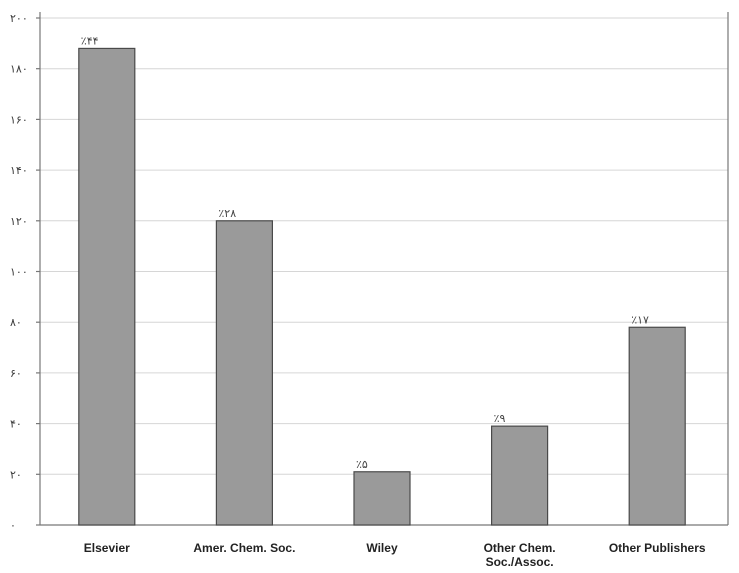 The width and height of the screenshot is (739, 573). I want to click on x-tick-label: Other Chem. Soc./Assoc., so click(520, 555).